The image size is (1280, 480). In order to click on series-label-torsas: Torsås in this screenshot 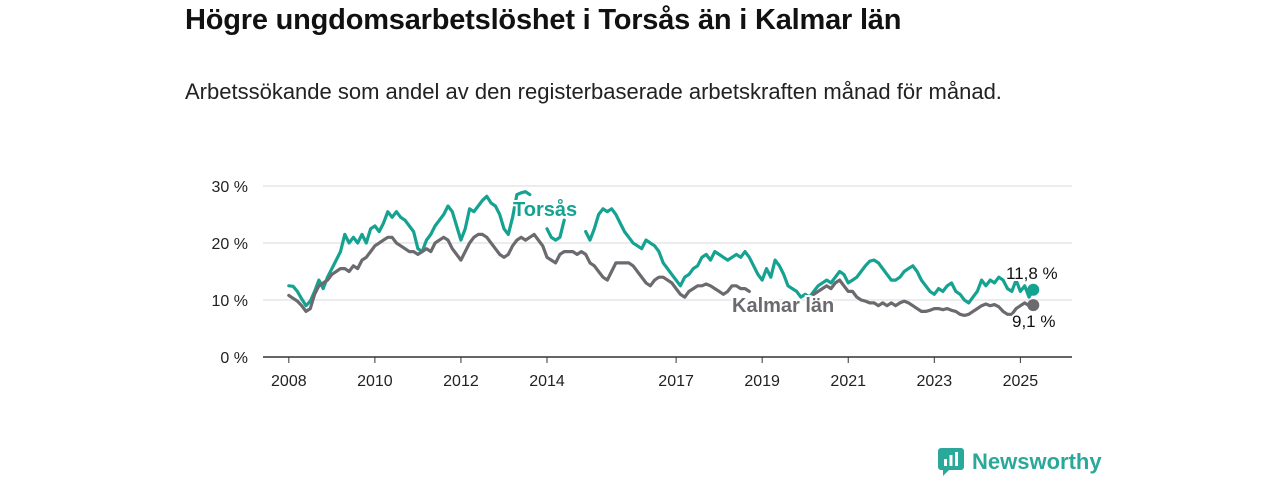, I will do `click(545, 209)`.